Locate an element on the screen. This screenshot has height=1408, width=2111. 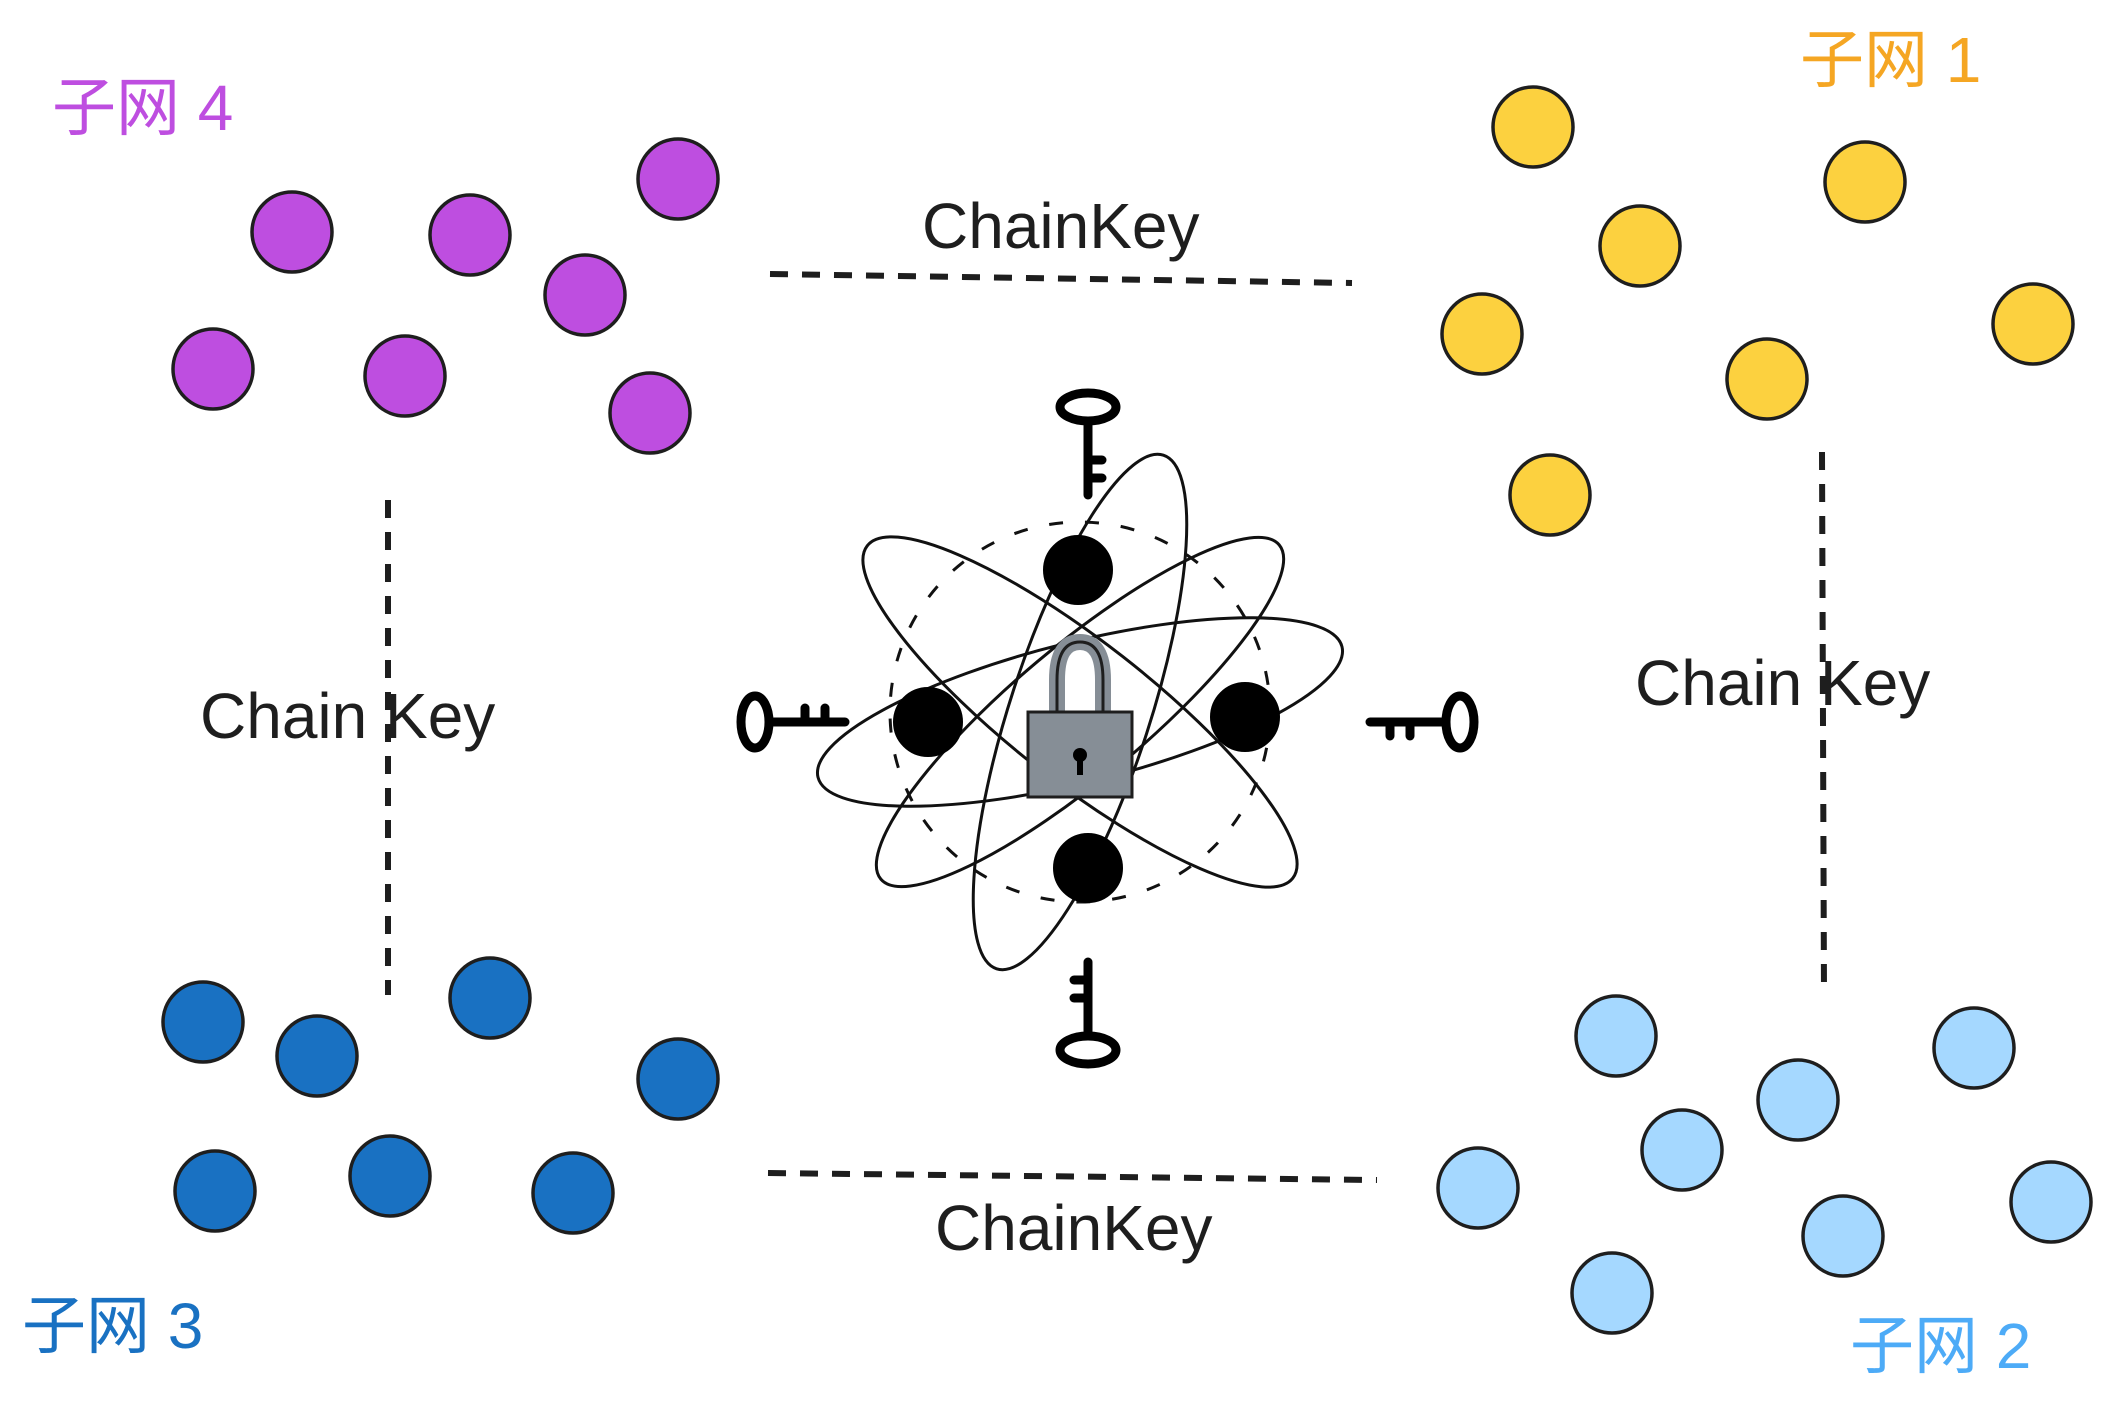
link-top-label: ChainKey is located at coordinates (1061, 226).